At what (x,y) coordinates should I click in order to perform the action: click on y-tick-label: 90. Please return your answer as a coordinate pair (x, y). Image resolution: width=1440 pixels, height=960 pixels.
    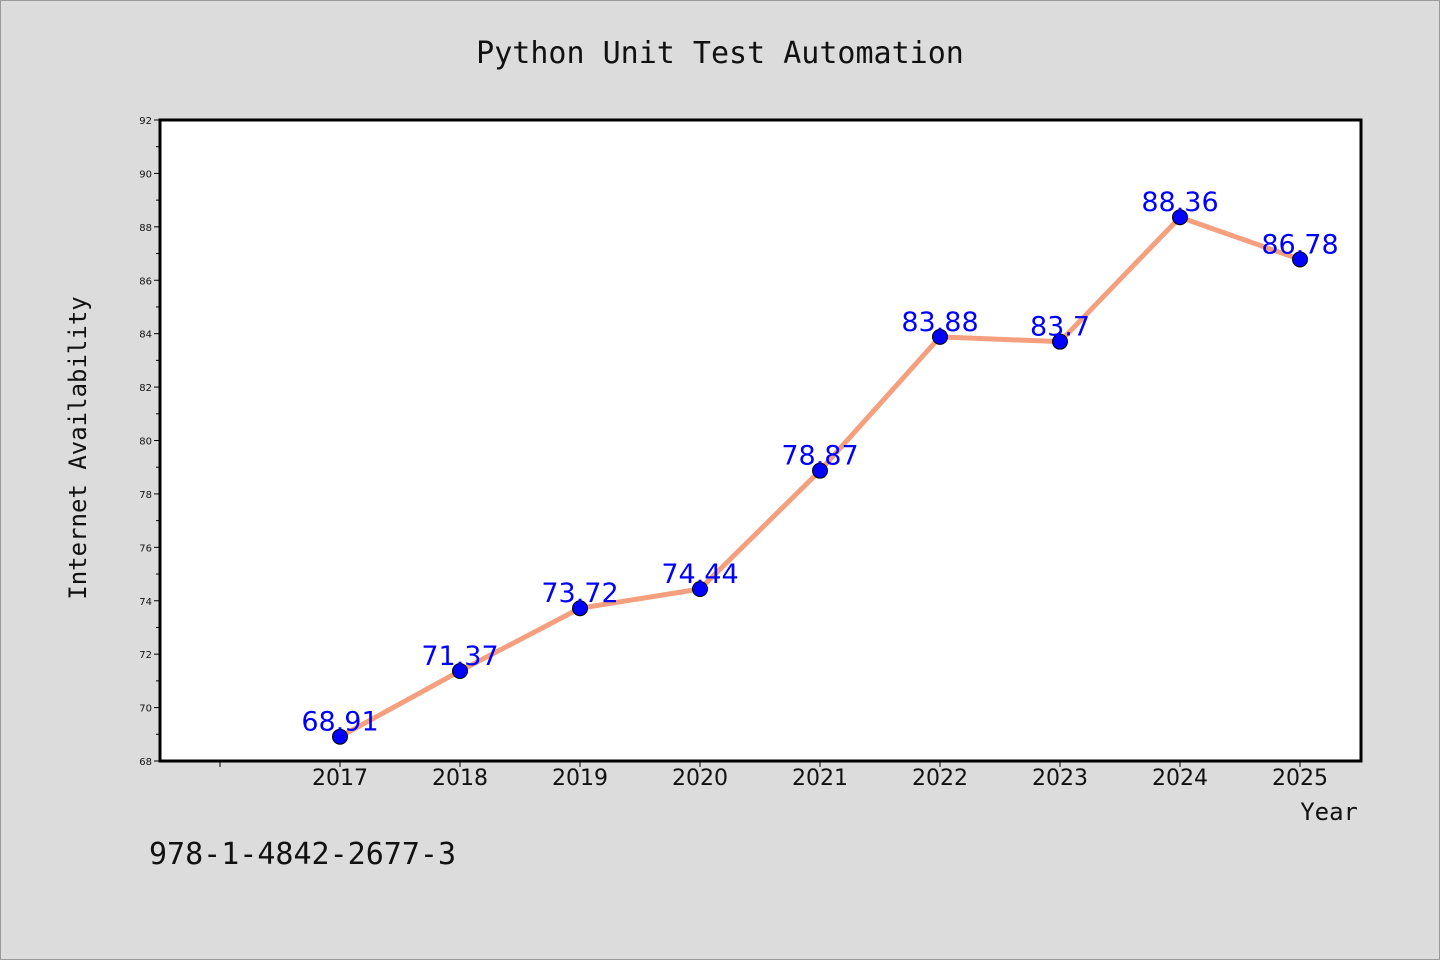
    Looking at the image, I should click on (145, 174).